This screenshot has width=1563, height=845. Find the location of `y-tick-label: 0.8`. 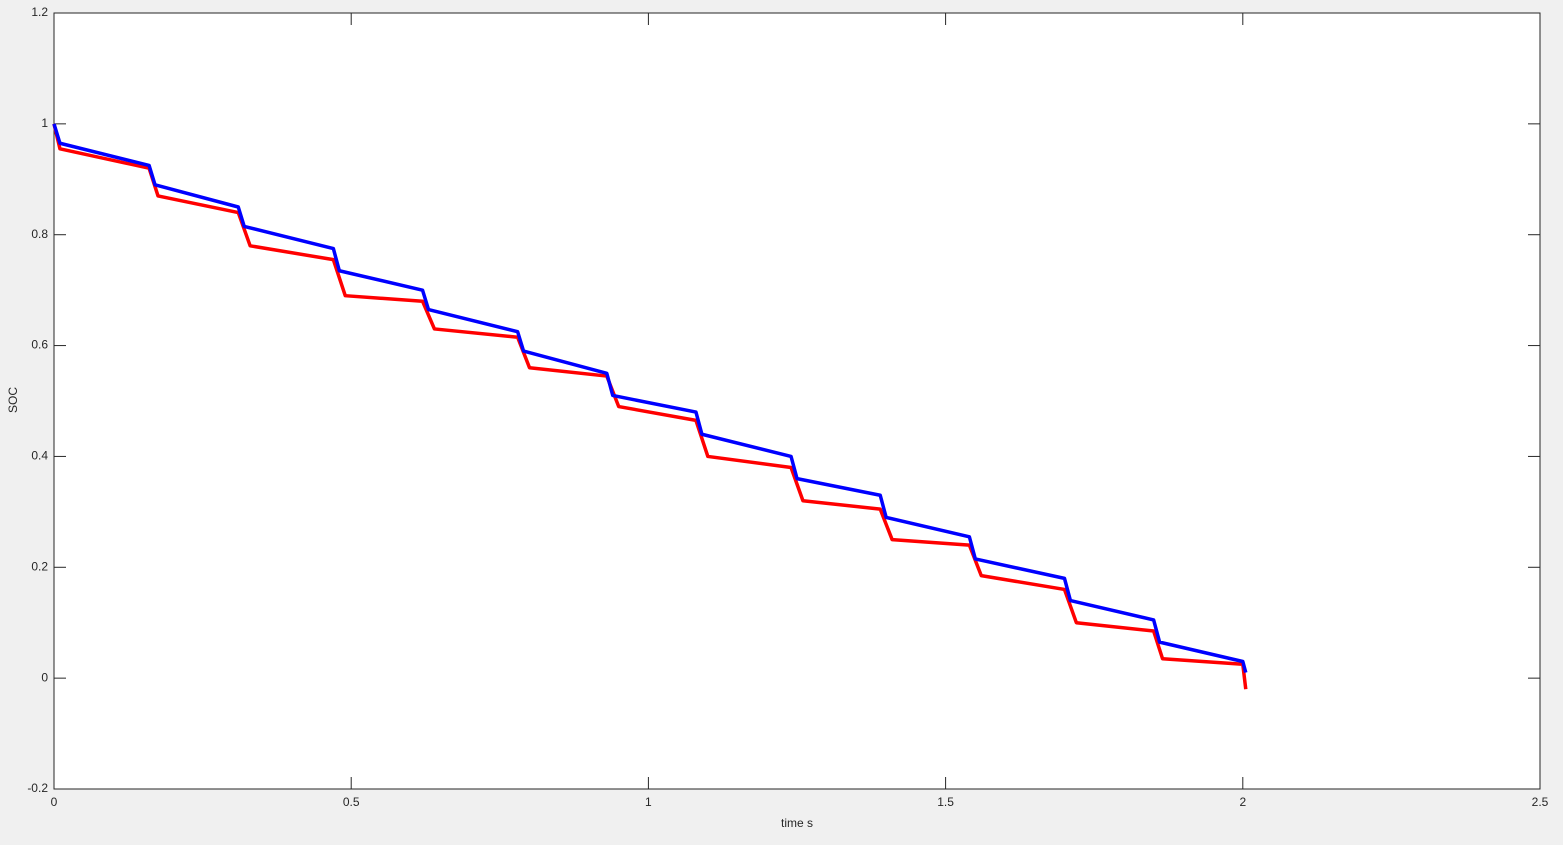

y-tick-label: 0.8 is located at coordinates (39, 234).